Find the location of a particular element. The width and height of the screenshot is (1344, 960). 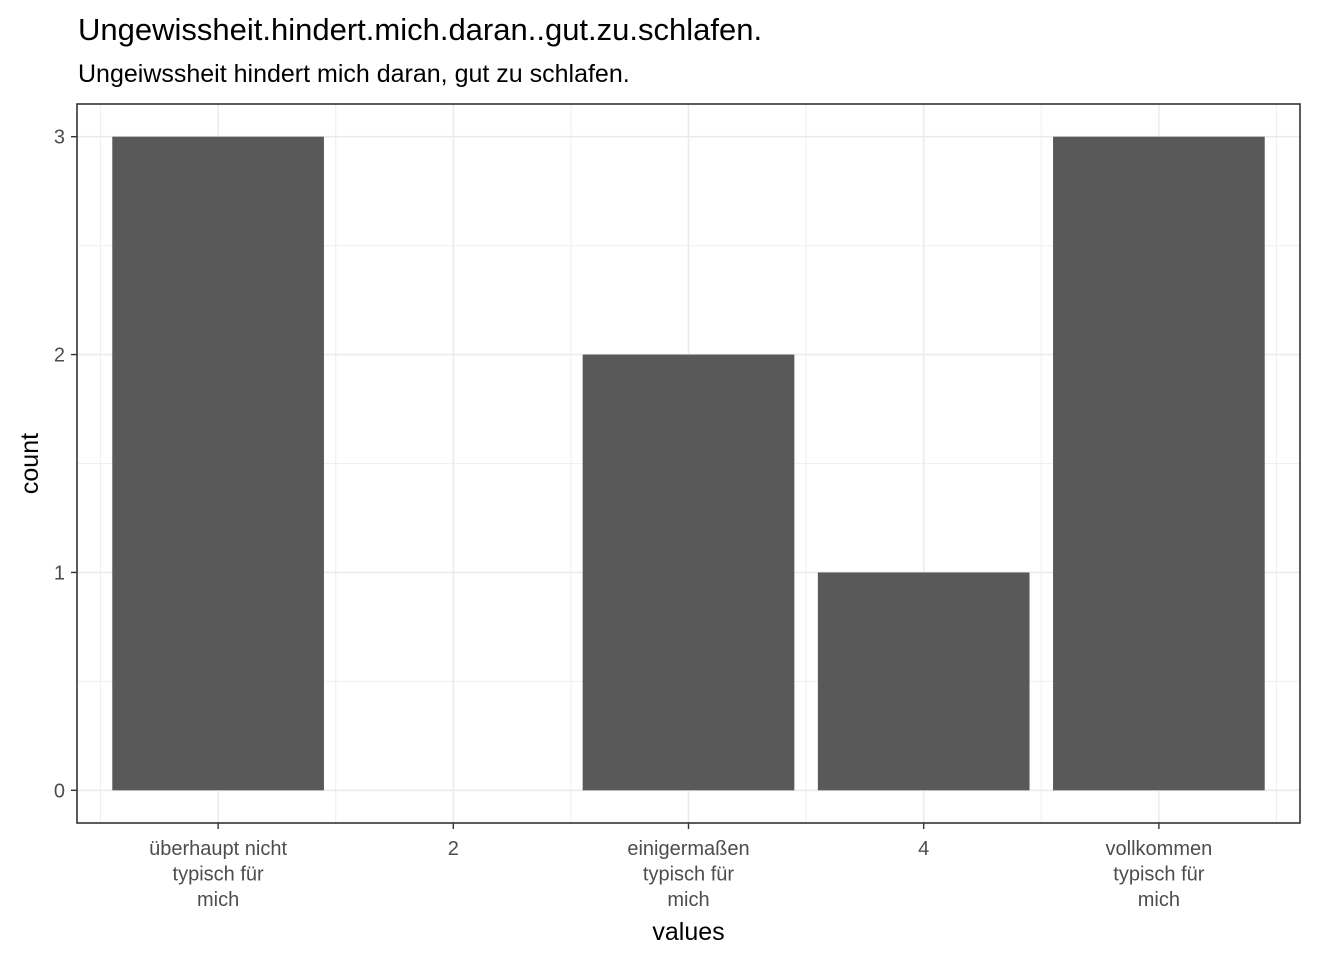

x-tick-label: 2 is located at coordinates (453, 849).